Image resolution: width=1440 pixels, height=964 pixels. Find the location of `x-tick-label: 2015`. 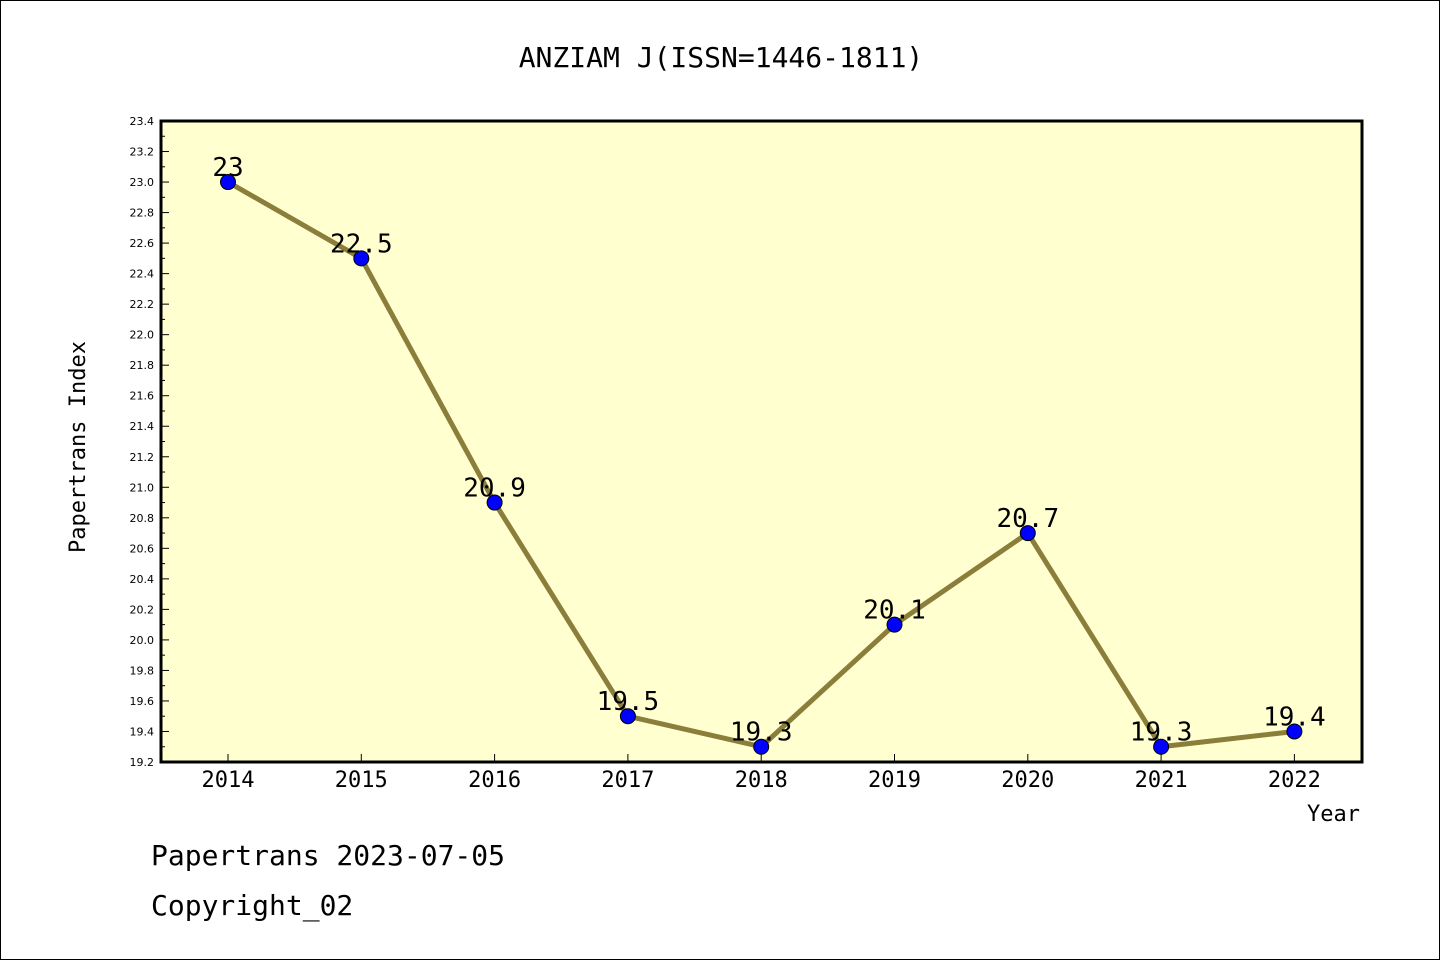

x-tick-label: 2015 is located at coordinates (361, 780).